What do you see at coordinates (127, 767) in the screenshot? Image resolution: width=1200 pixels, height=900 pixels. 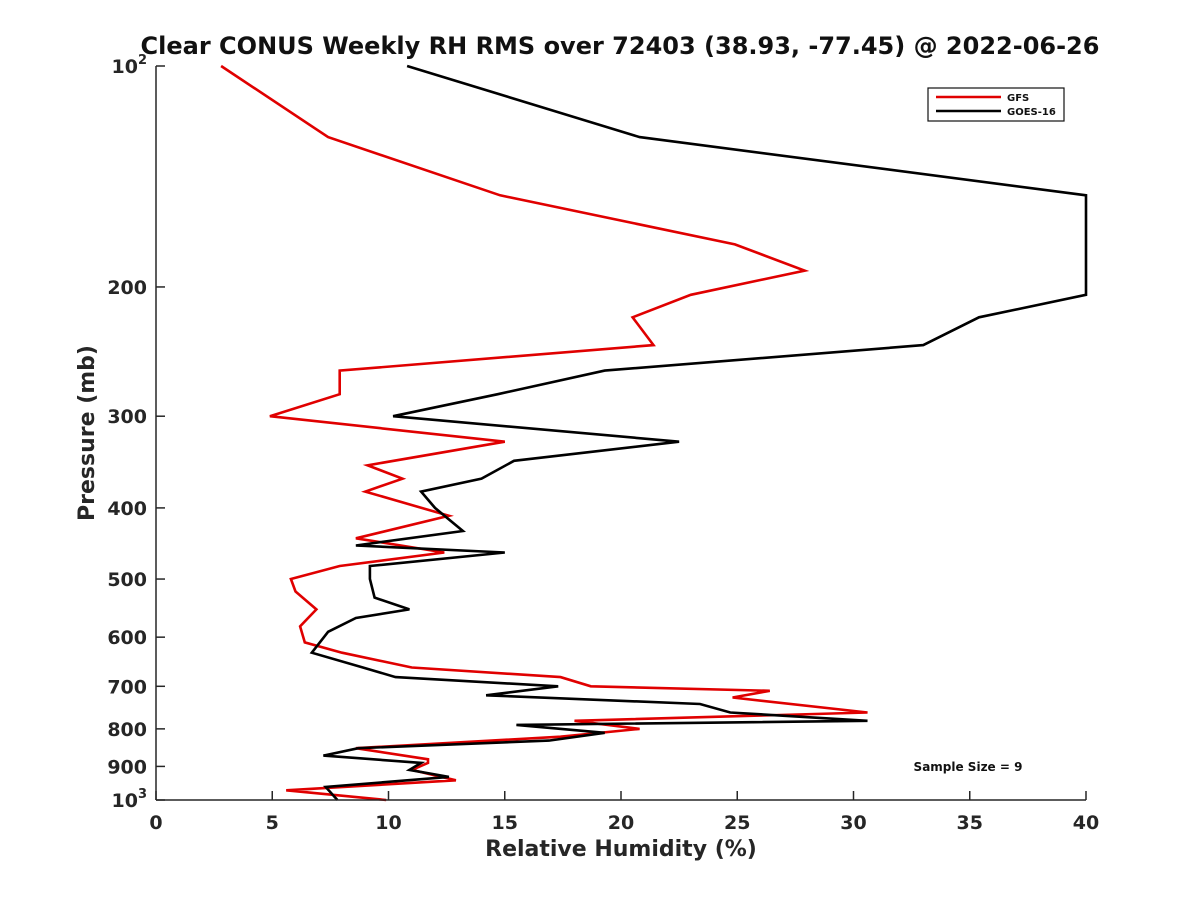 I see `y-tick-label: 900` at bounding box center [127, 767].